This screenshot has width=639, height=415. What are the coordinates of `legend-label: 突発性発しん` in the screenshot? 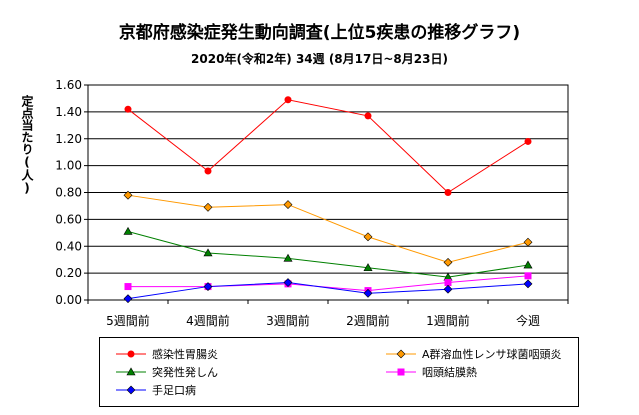 It's located at (185, 372).